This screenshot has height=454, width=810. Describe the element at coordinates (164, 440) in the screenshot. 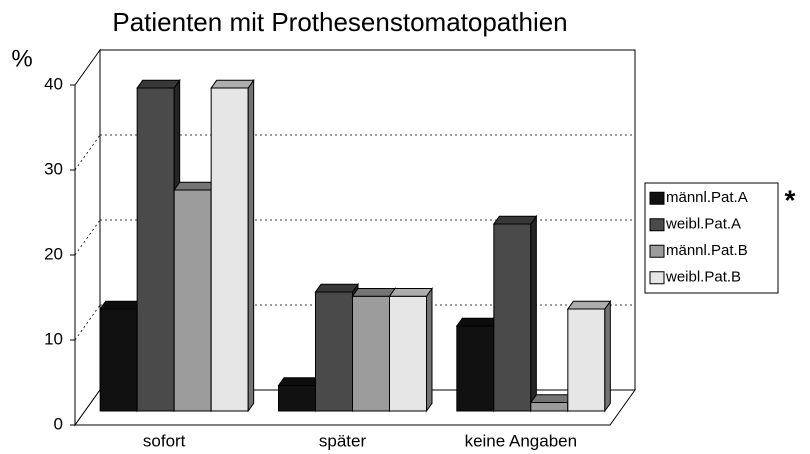

I see `x-tick-label: sofort` at that location.